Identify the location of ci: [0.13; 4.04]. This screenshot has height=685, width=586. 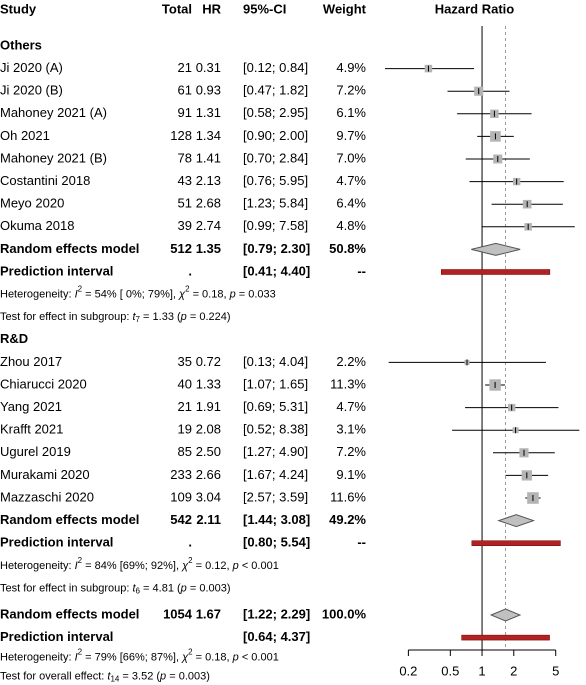
(275, 361).